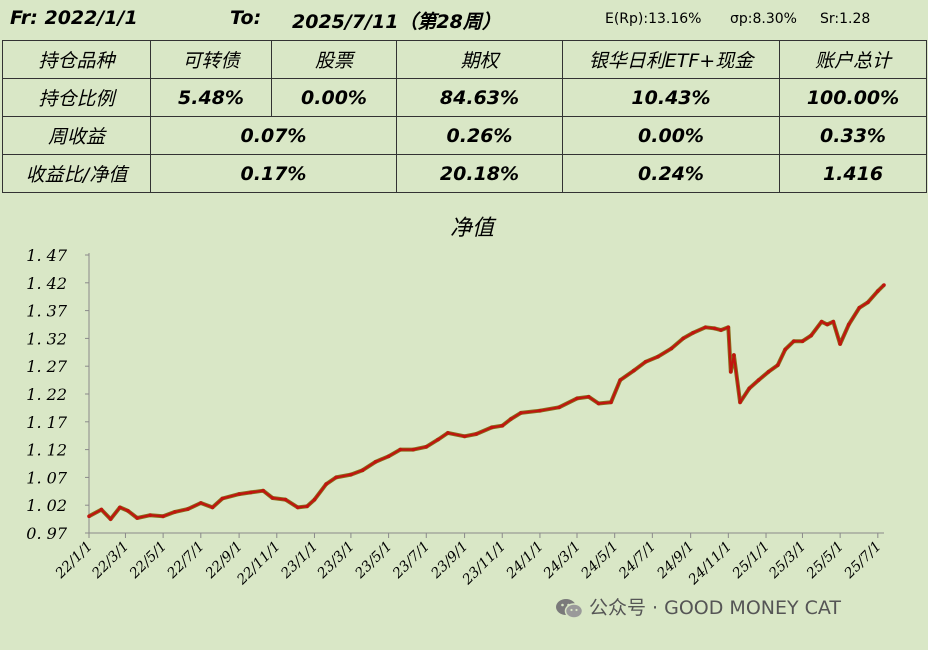  Describe the element at coordinates (411, 561) in the screenshot. I see `x-tick-label: 23/7/1` at that location.